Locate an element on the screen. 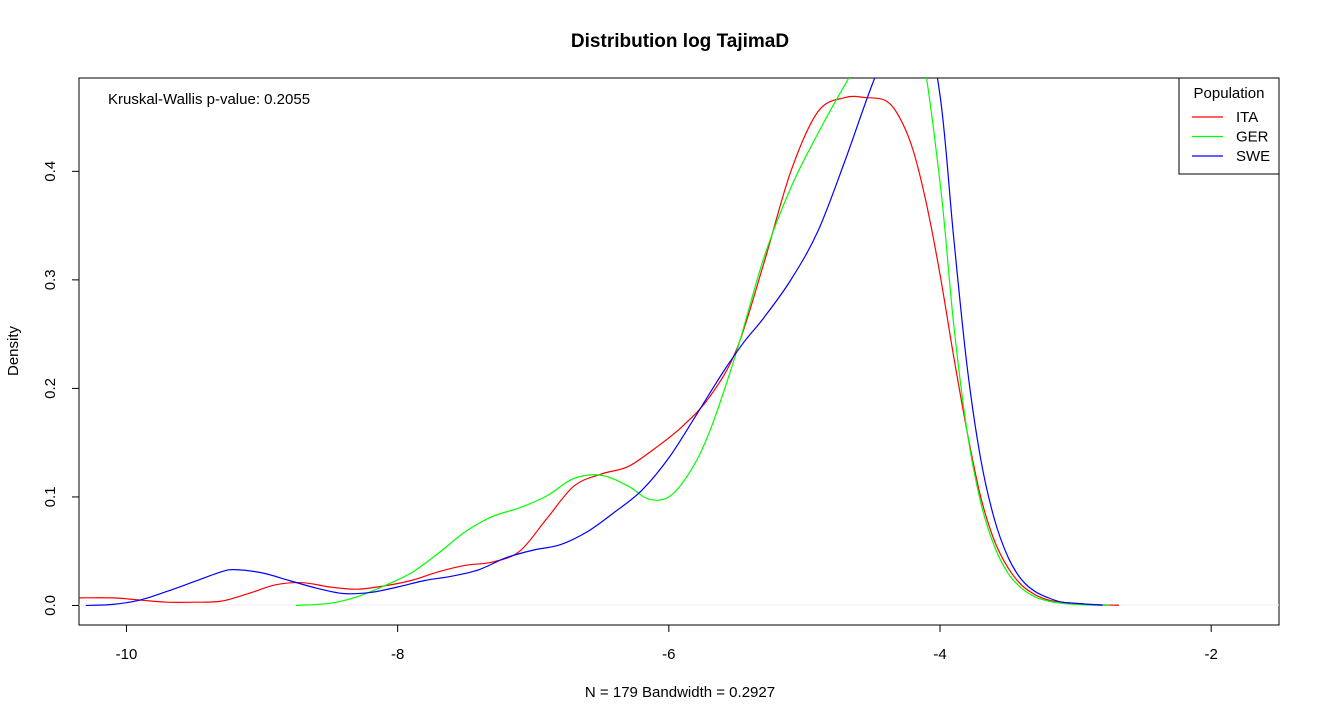 The width and height of the screenshot is (1320, 723). chart-title: Distribution log TajimaD is located at coordinates (680, 41).